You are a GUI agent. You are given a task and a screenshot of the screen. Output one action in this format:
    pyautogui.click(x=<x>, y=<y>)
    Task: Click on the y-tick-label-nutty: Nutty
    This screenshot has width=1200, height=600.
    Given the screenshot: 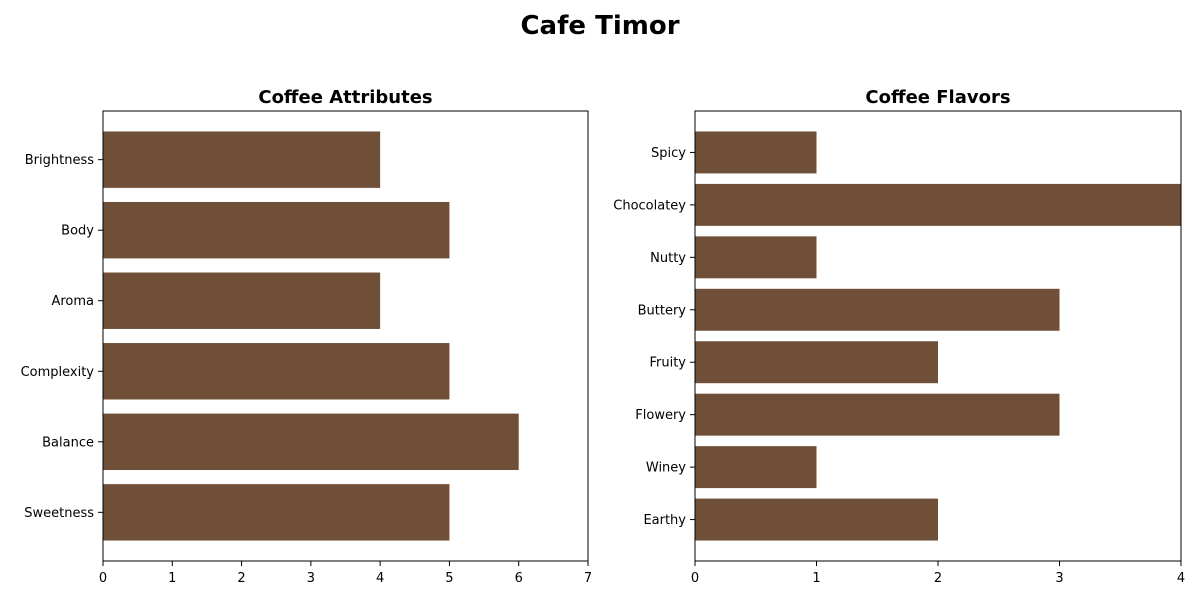 What is the action you would take?
    pyautogui.click(x=668, y=258)
    